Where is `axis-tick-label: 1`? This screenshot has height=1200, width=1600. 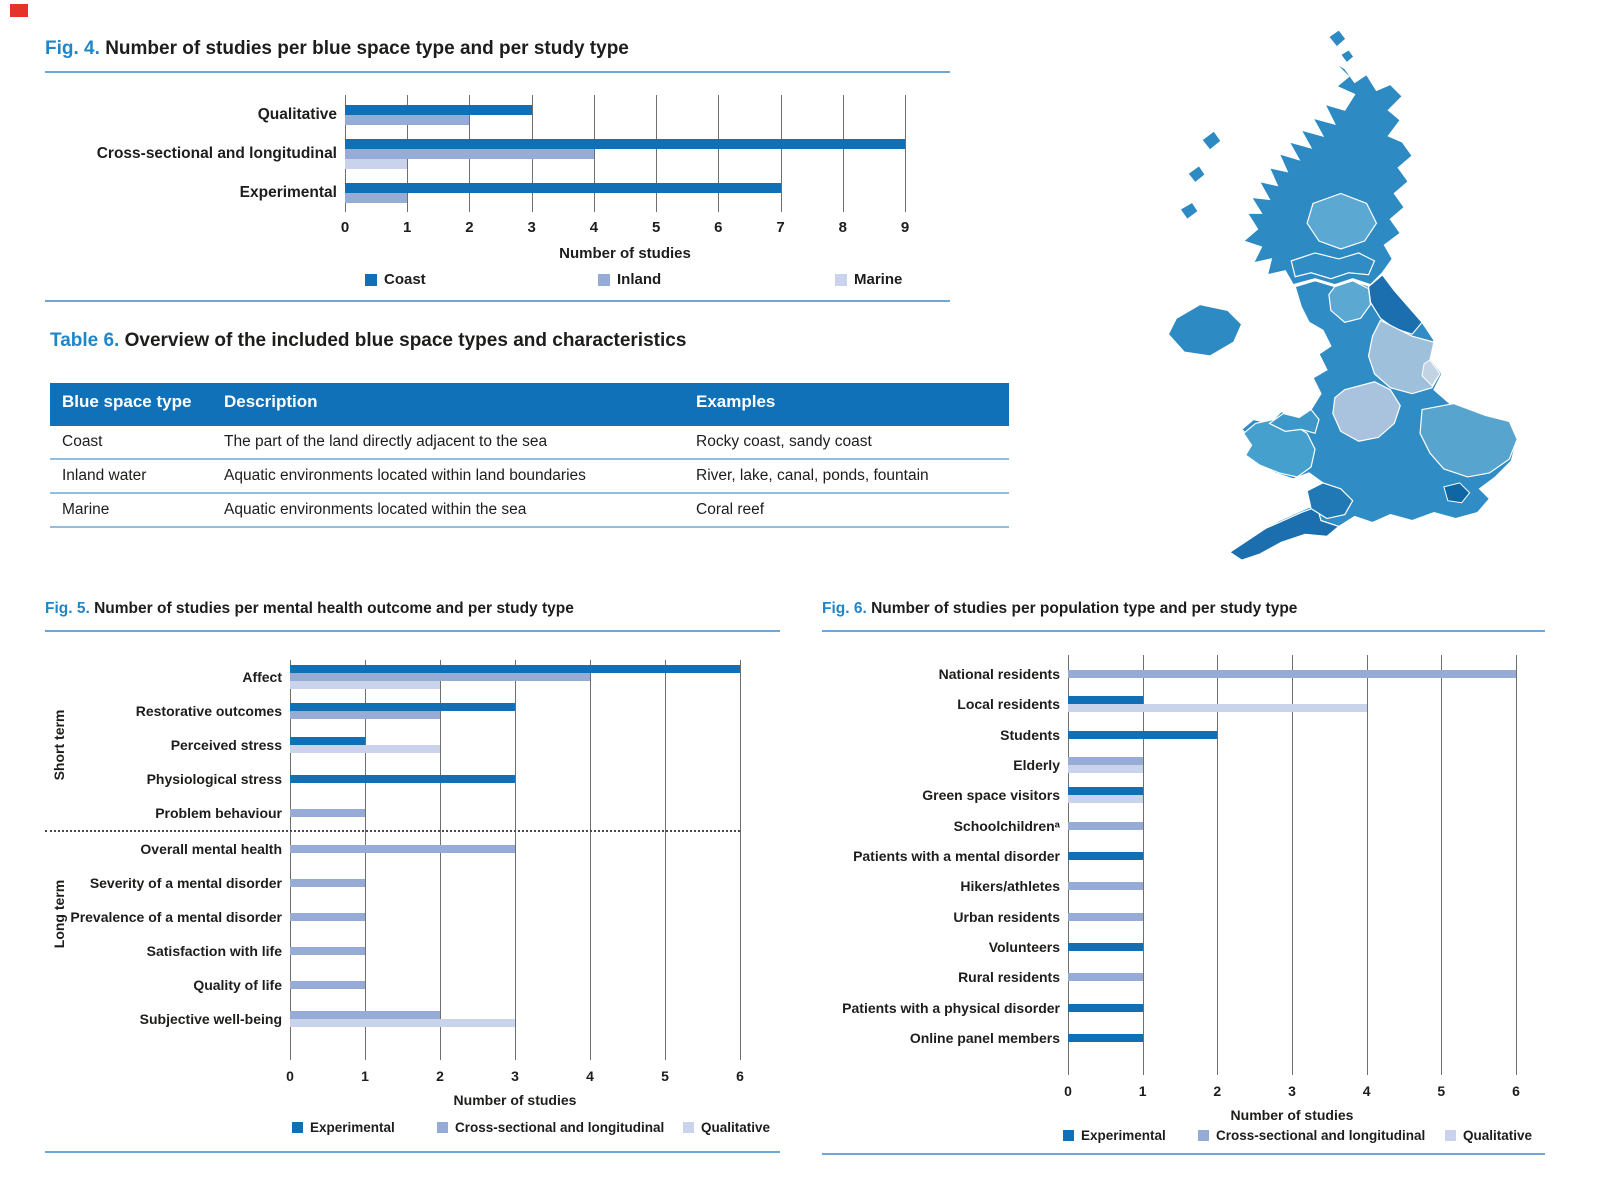 axis-tick-label: 1 is located at coordinates (365, 1076).